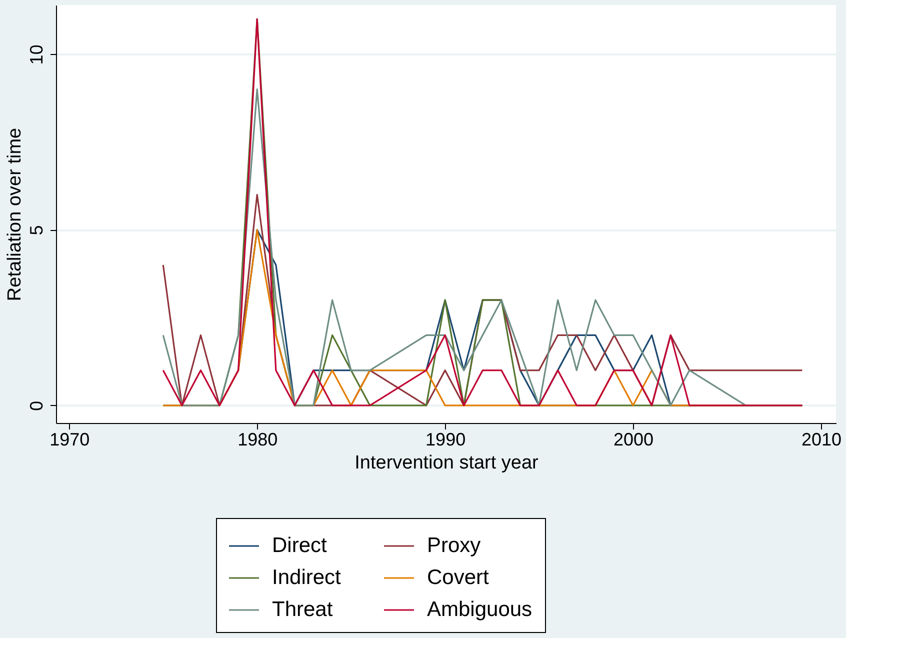 The height and width of the screenshot is (662, 902). I want to click on y-tick-label: 5, so click(36, 230).